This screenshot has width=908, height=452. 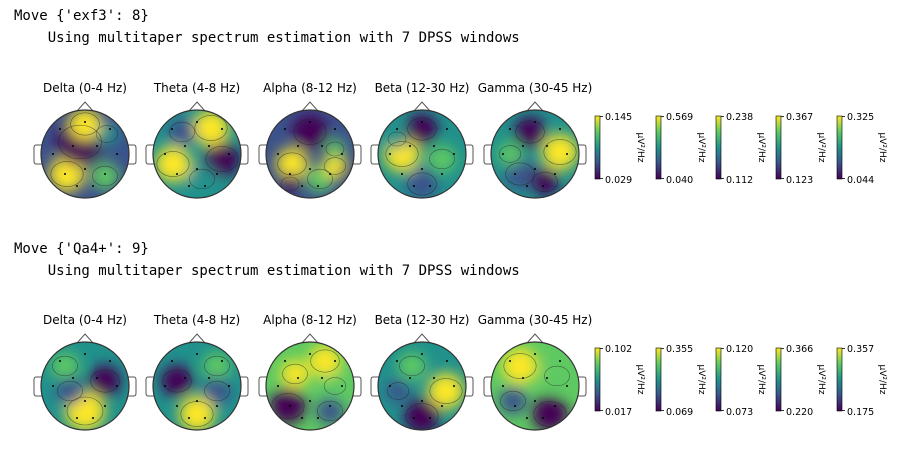 What do you see at coordinates (799, 180) in the screenshot?
I see `colorbar-min-label: 0.123` at bounding box center [799, 180].